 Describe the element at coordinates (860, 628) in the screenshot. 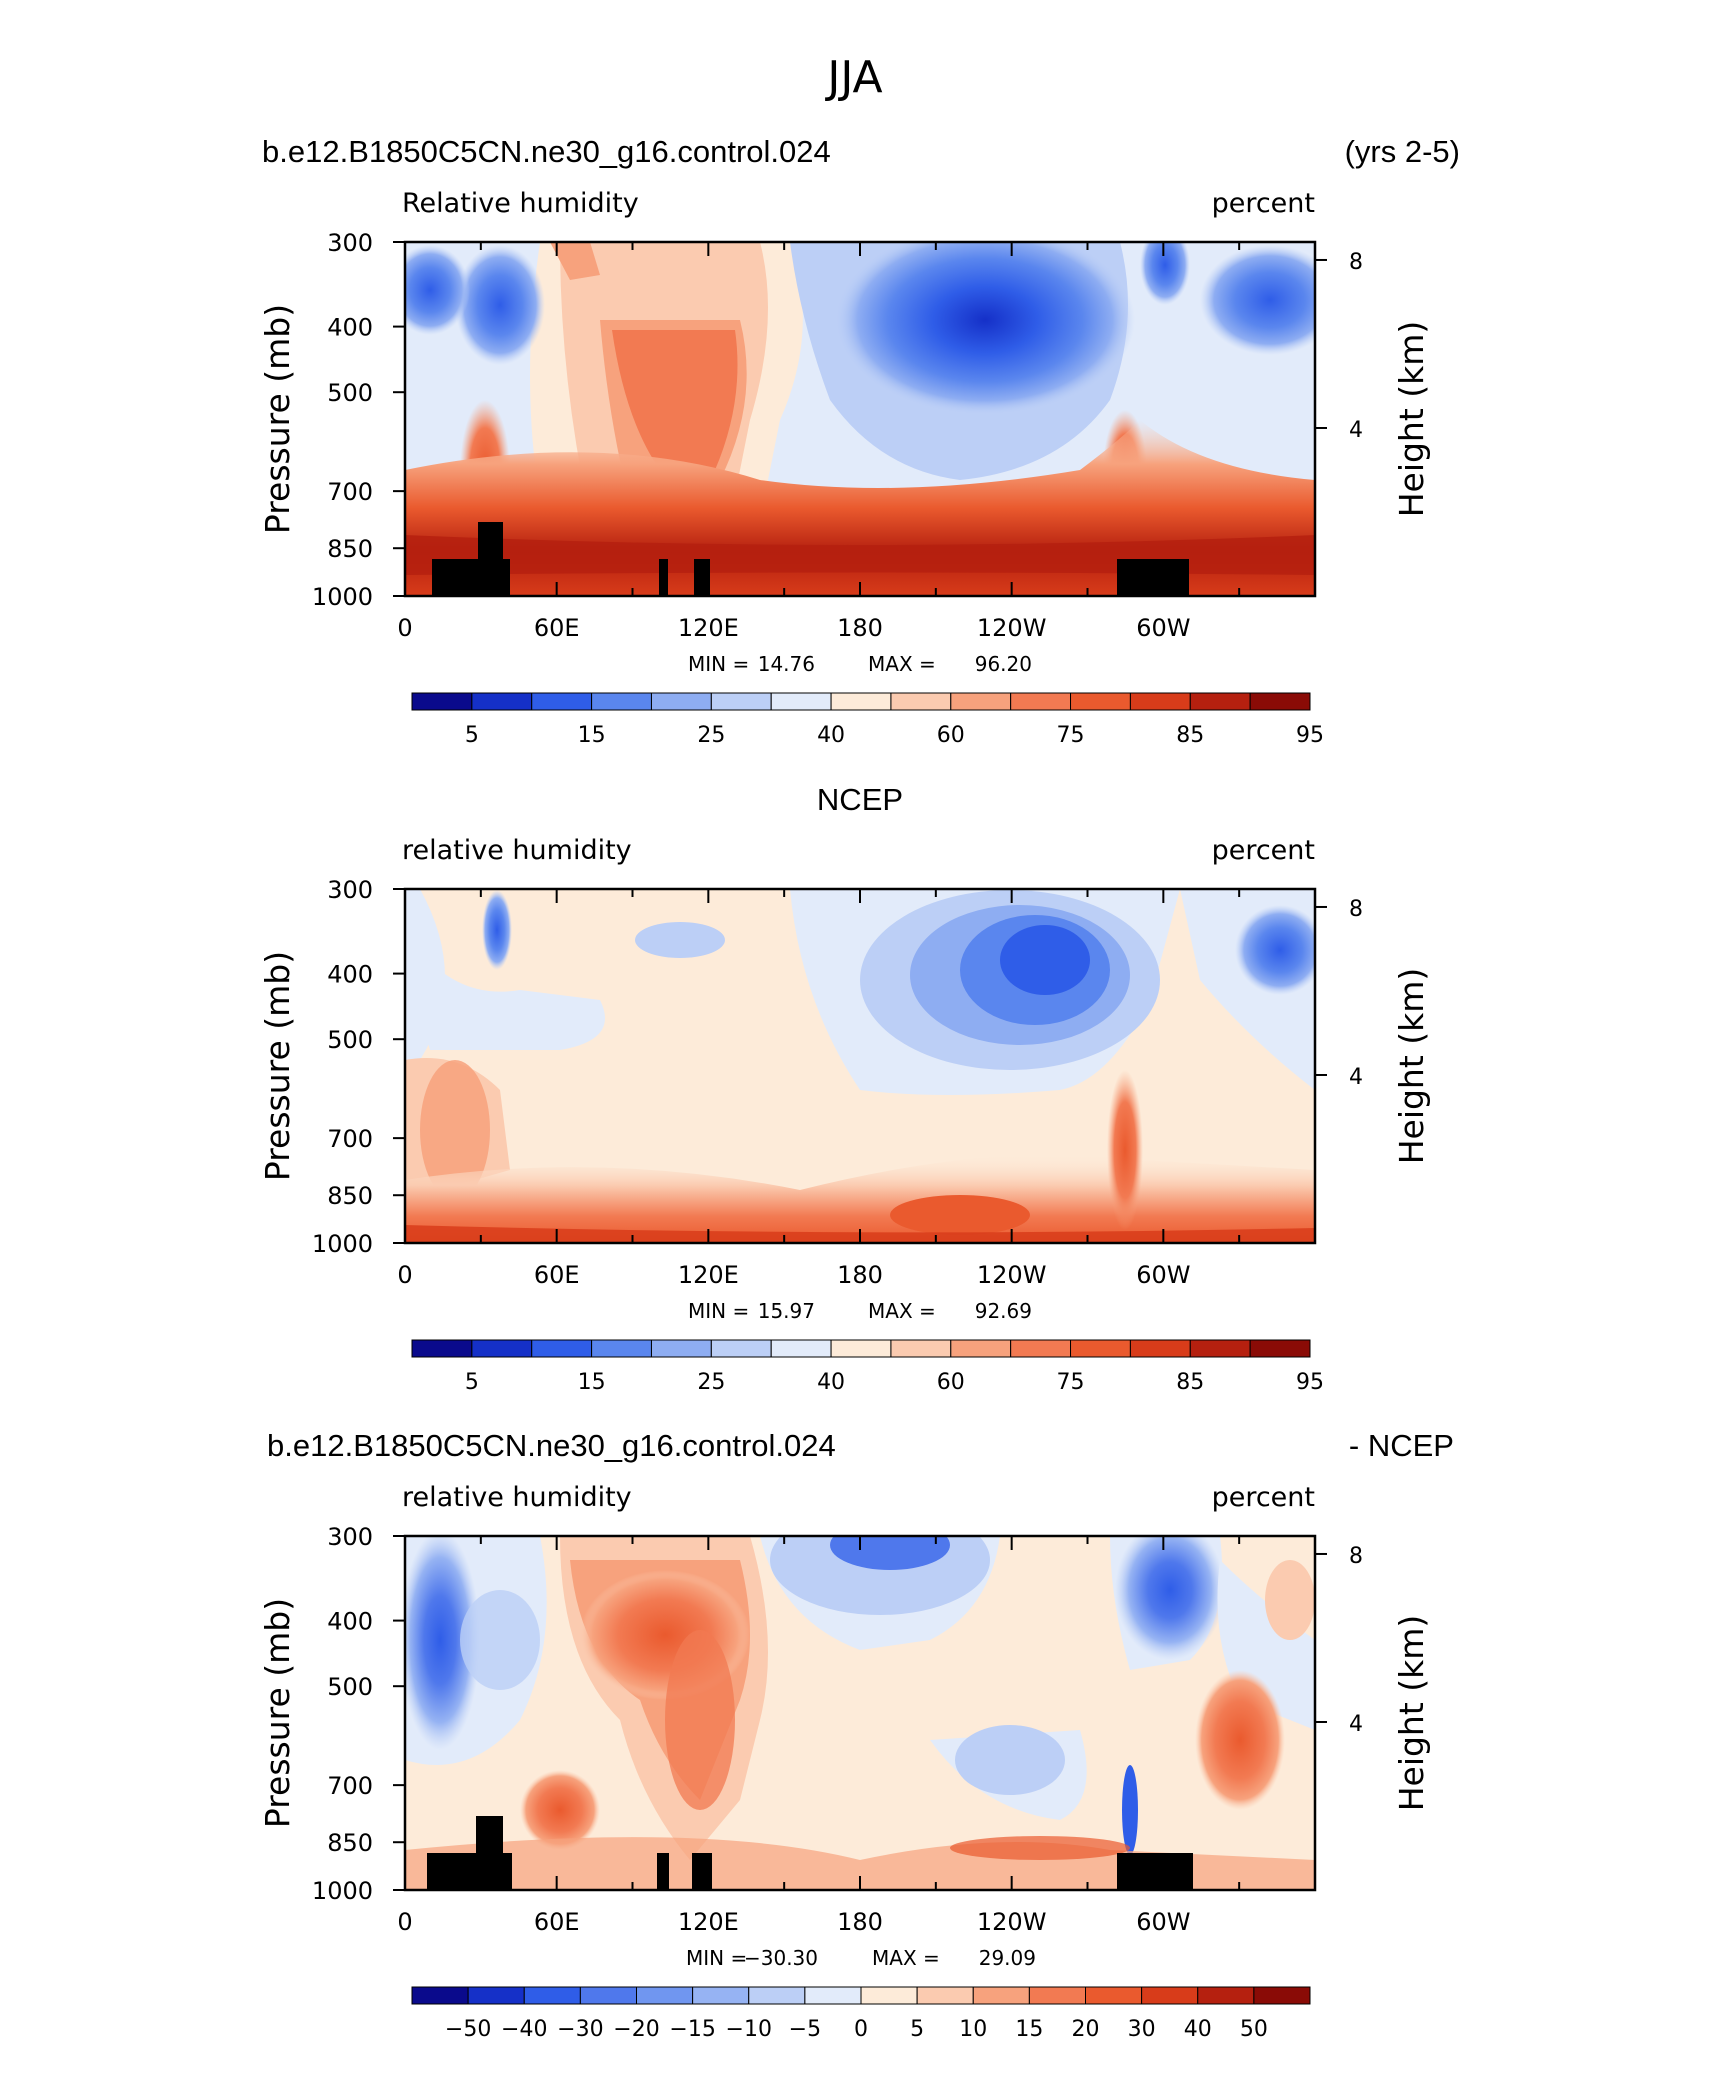

I see `panel-model-x-tick-label: 180` at that location.